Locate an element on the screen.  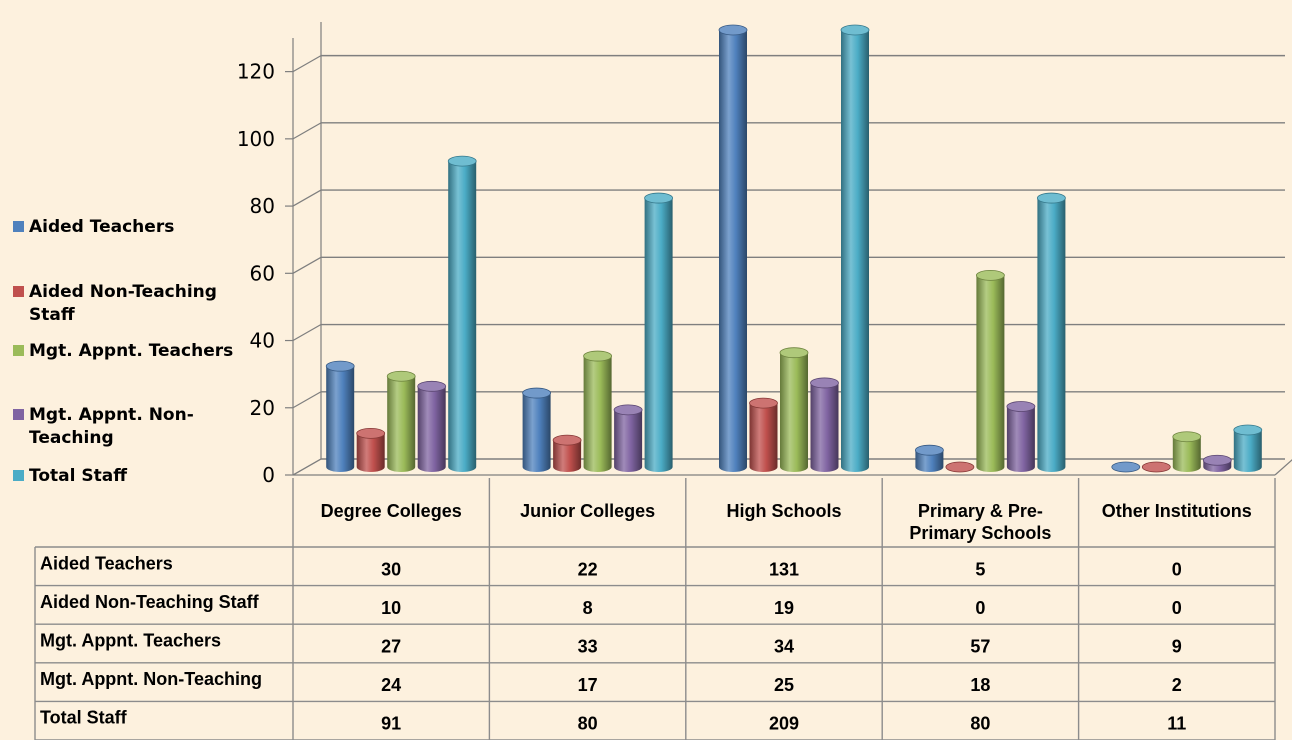
table-cell: 18 is located at coordinates (980, 685).